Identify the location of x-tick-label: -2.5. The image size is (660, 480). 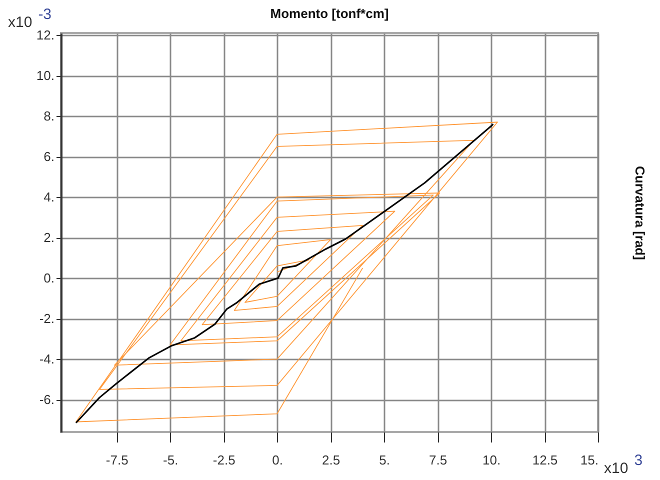
(224, 460).